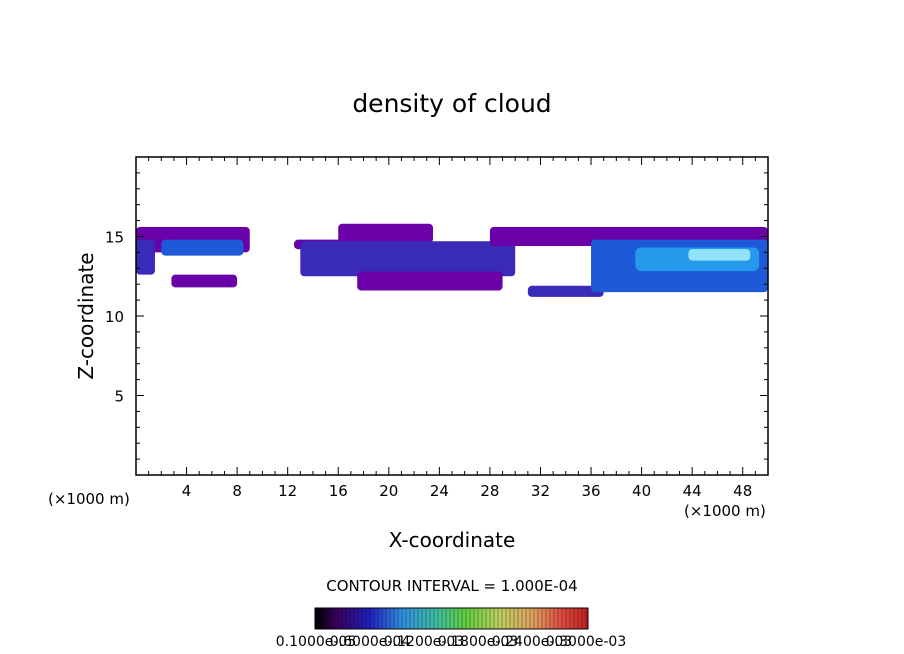 The height and width of the screenshot is (654, 904). I want to click on y-tick-label: 15, so click(114, 238).